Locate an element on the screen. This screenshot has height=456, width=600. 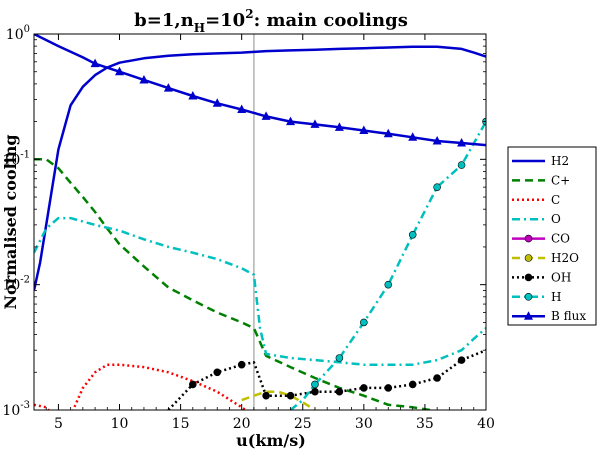
y-tick-label: 10⁻² is located at coordinates (16, 284).